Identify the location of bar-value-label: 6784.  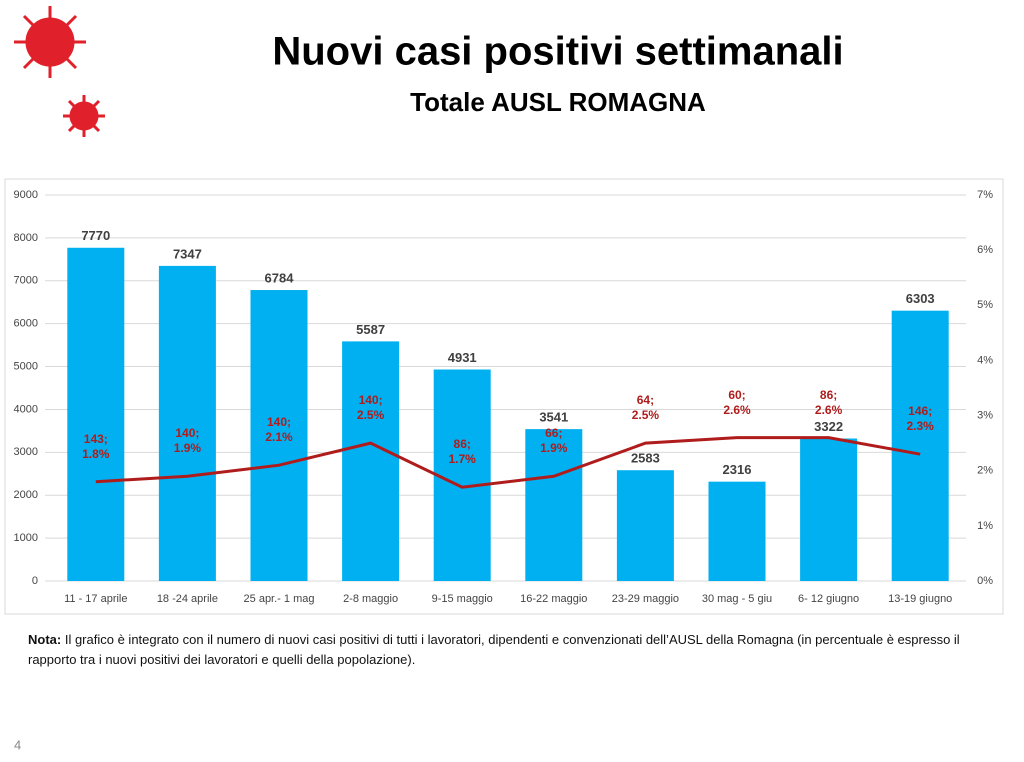
(280, 277).